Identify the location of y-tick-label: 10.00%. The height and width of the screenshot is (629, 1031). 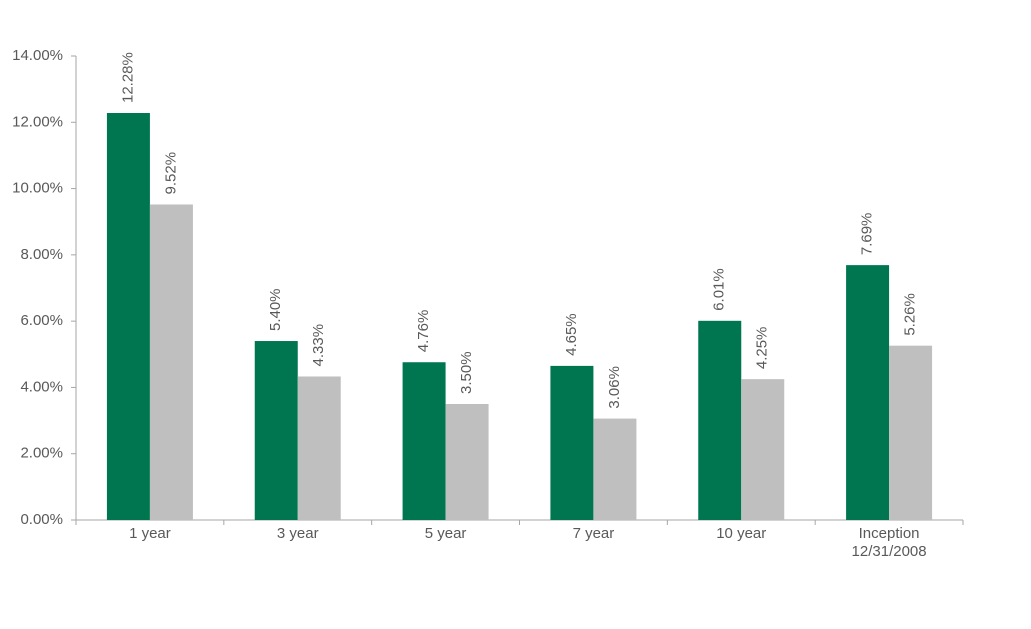
(37, 188).